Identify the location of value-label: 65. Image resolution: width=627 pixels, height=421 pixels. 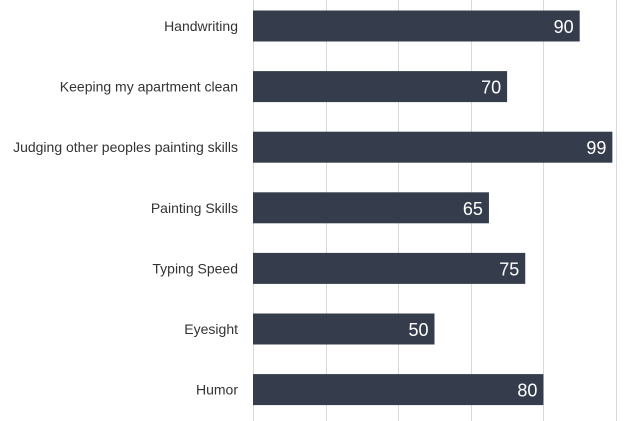
(473, 209).